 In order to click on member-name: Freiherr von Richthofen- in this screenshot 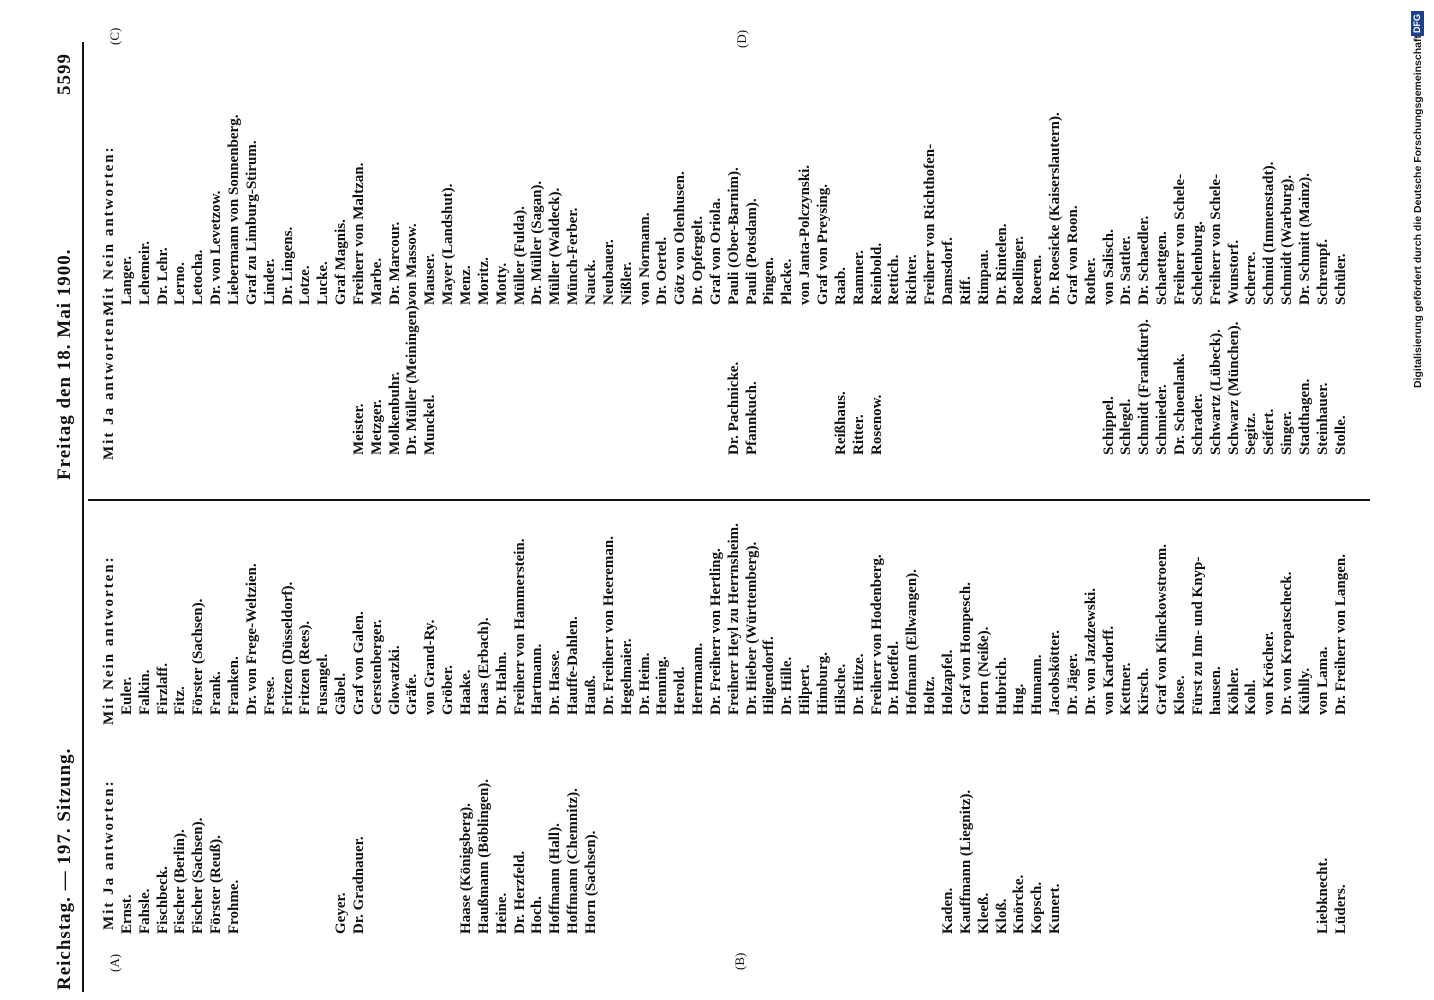, I will do `click(930, 224)`.